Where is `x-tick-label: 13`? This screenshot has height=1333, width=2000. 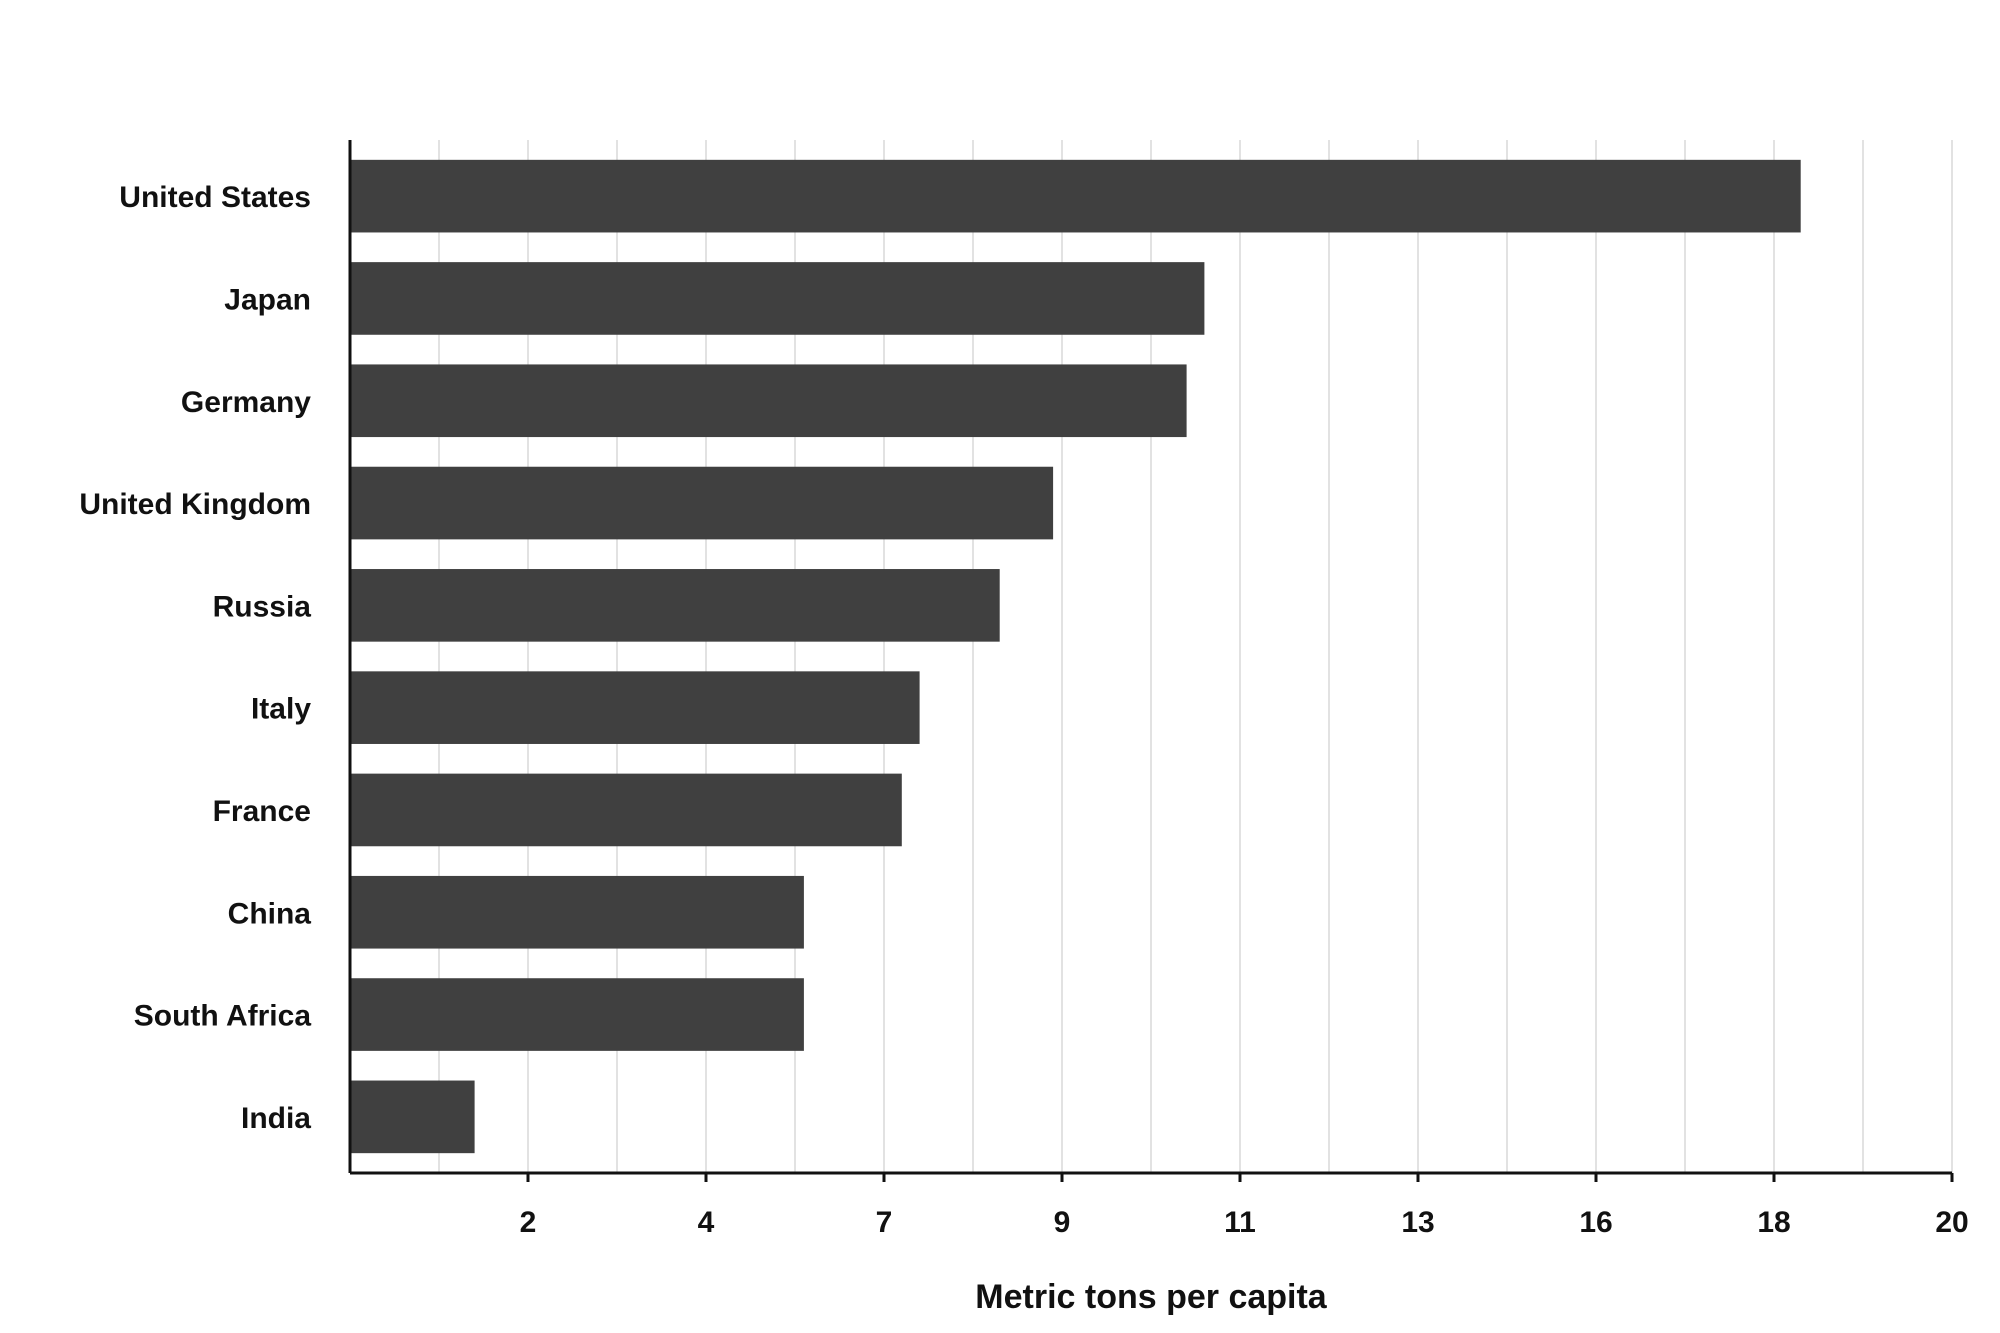
x-tick-label: 13 is located at coordinates (1417, 1222).